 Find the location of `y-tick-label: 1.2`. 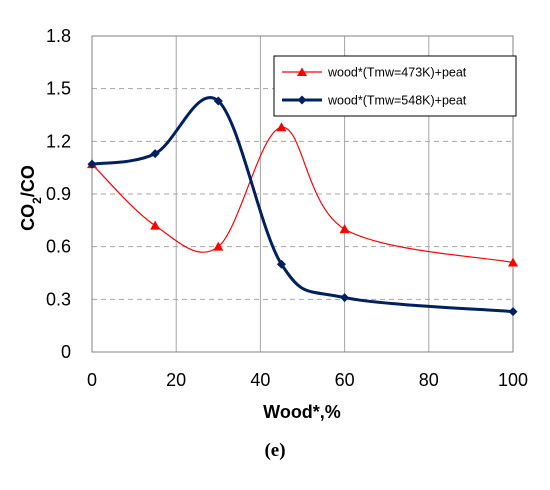

y-tick-label: 1.2 is located at coordinates (58, 141).